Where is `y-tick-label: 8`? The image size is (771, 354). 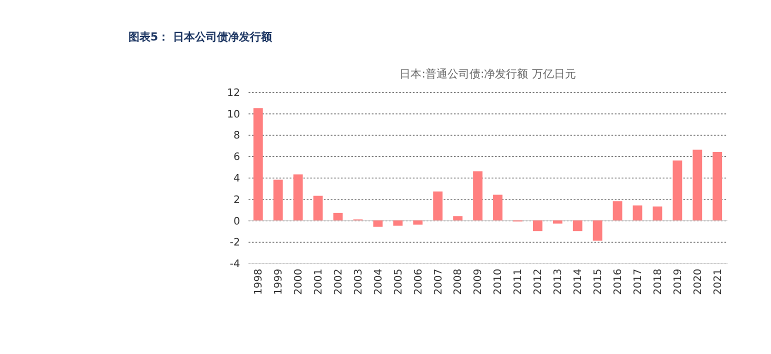
y-tick-label: 8 is located at coordinates (236, 136).